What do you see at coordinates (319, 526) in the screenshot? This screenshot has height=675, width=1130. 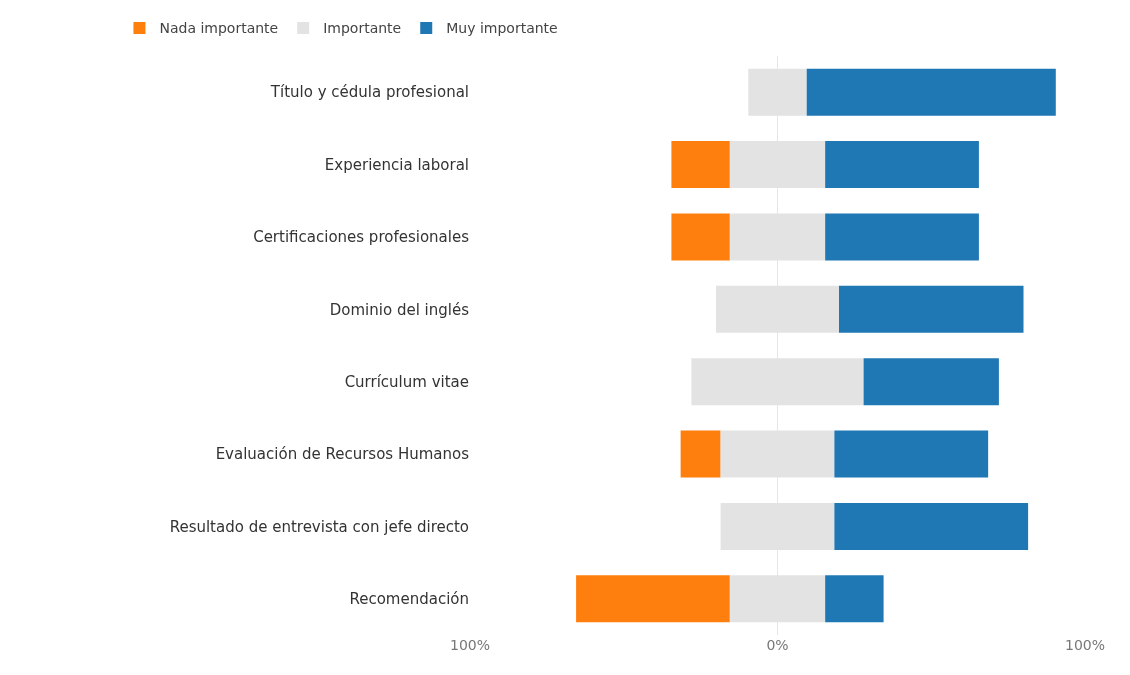 I see `y-tick-label: Resultado de entrevista con jefe directo` at bounding box center [319, 526].